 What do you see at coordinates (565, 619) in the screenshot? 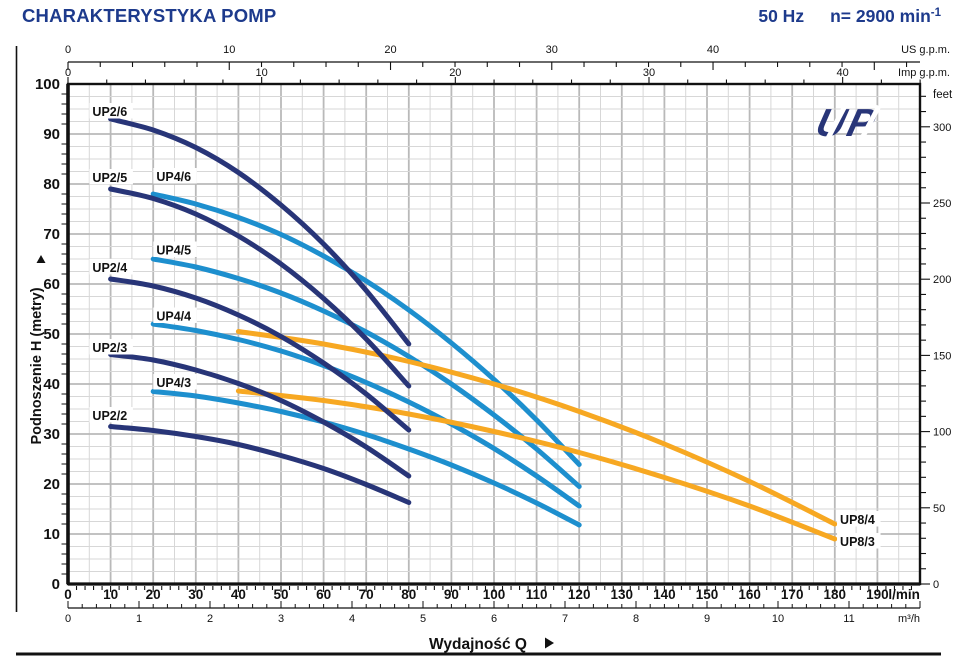
I see `tick-label-m3h: 7` at bounding box center [565, 619].